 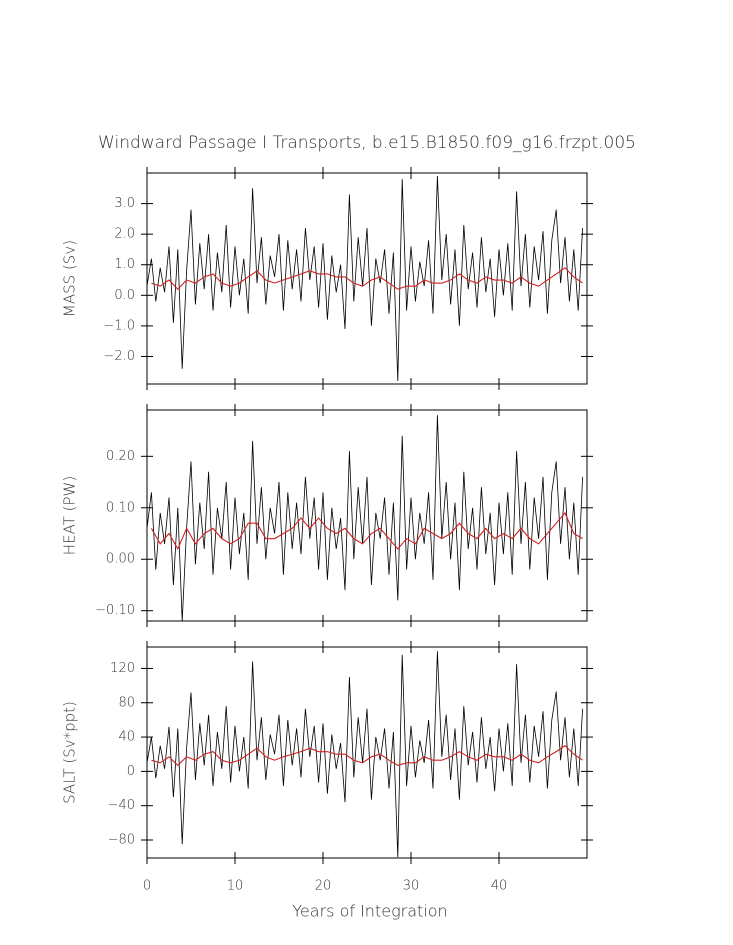 I want to click on y-tick-label: 0.0, so click(x=124, y=295).